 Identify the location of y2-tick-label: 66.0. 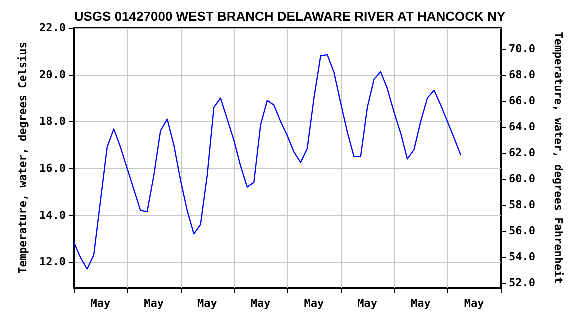
(522, 101).